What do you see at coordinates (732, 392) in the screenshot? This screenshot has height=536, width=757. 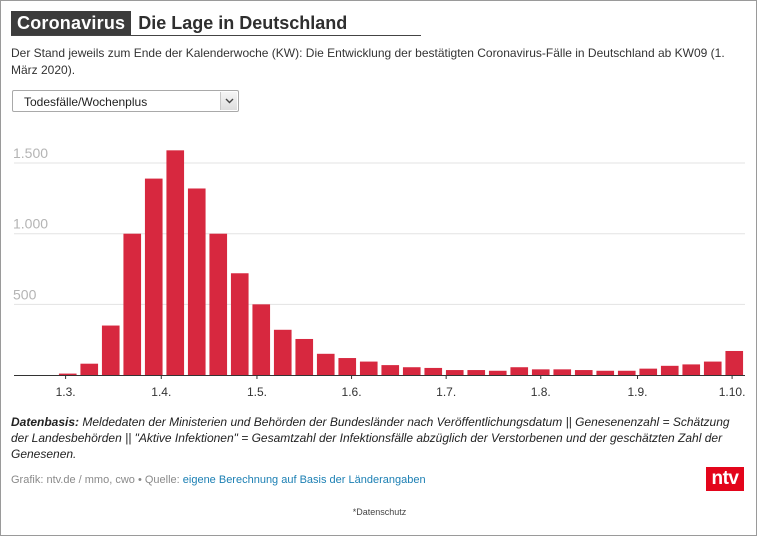 I see `x-tick-label: 1.10.` at bounding box center [732, 392].